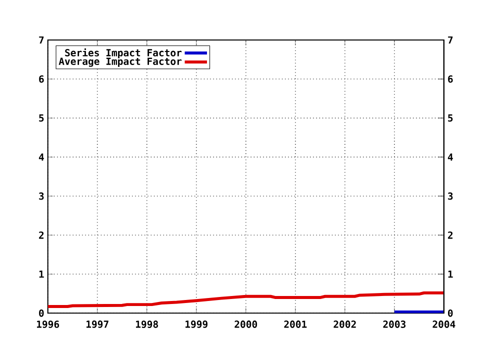 The image size is (480, 341). Describe the element at coordinates (41, 156) in the screenshot. I see `y-tick-label: 4` at that location.